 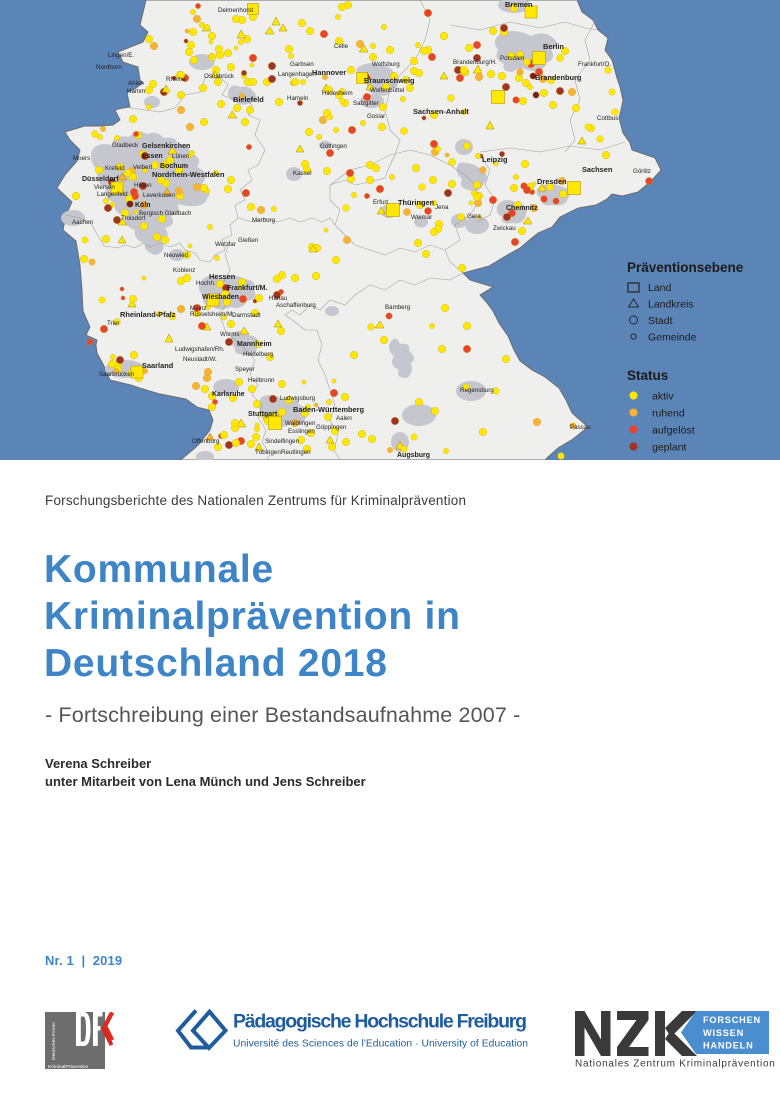 I want to click on svg-text: Passau, so click(x=580, y=427).